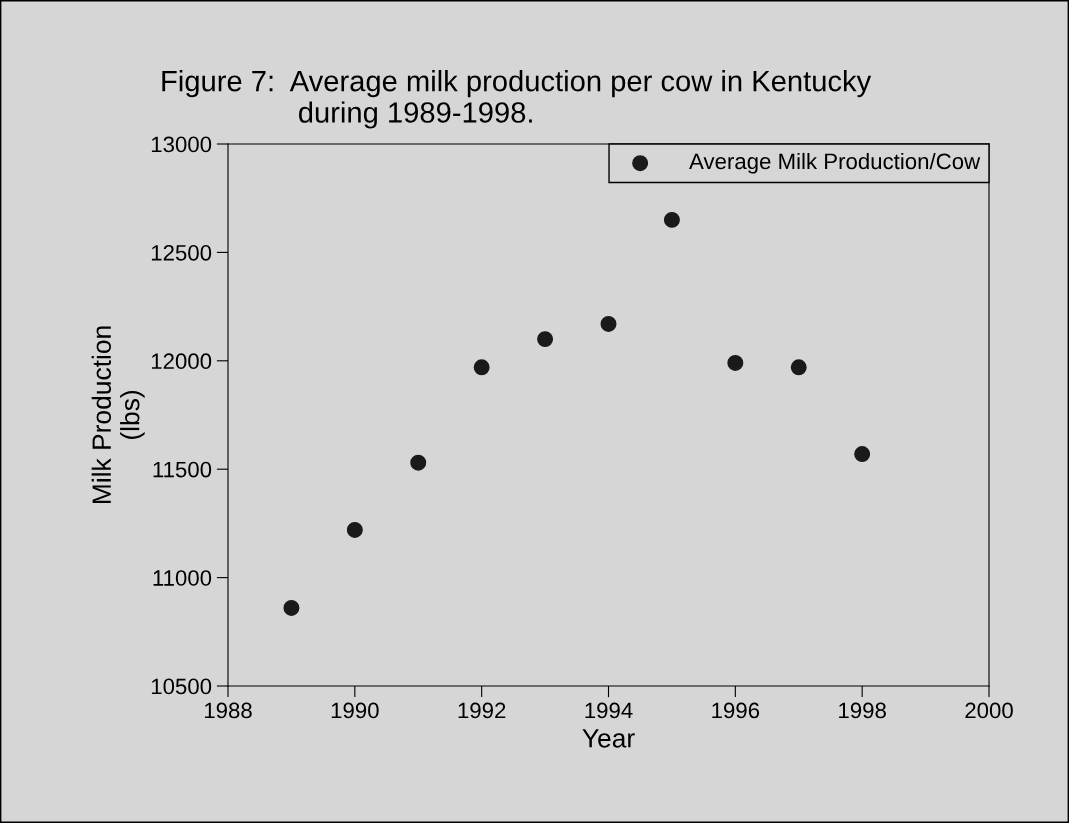 The image size is (1069, 823). I want to click on y-tick-label: 11000, so click(182, 578).